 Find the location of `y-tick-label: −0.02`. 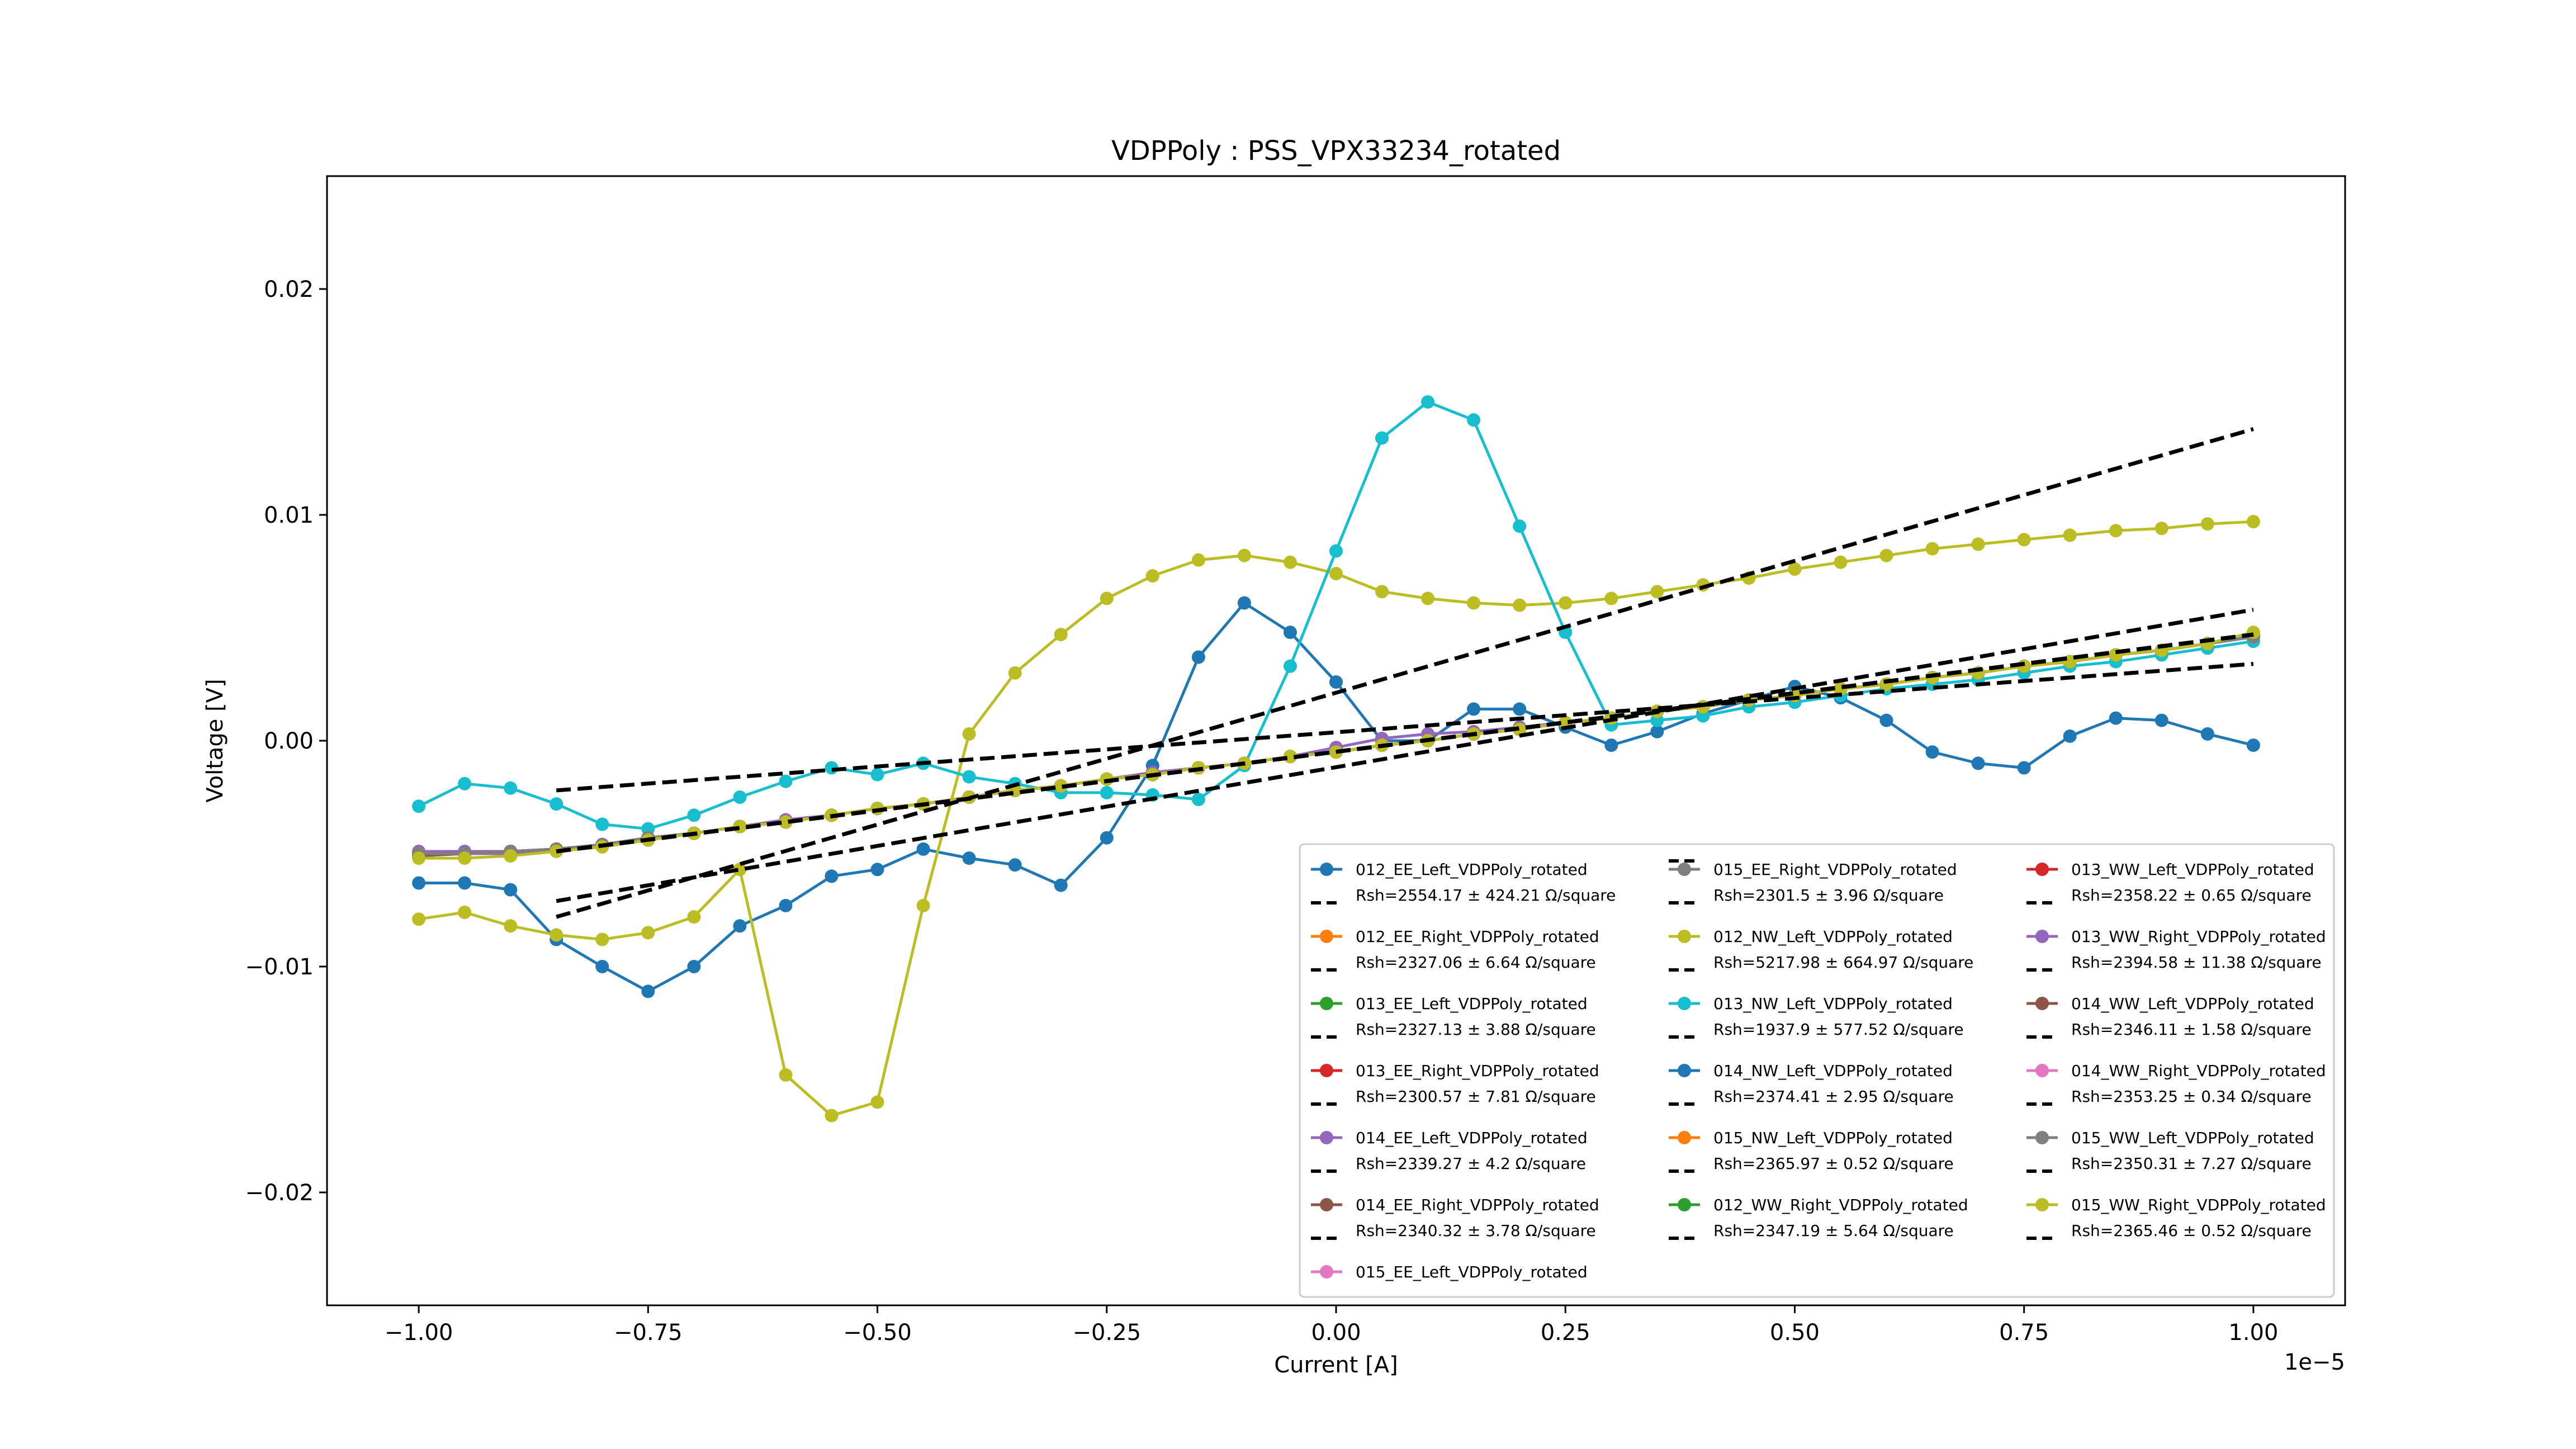

y-tick-label: −0.02 is located at coordinates (279, 1193).